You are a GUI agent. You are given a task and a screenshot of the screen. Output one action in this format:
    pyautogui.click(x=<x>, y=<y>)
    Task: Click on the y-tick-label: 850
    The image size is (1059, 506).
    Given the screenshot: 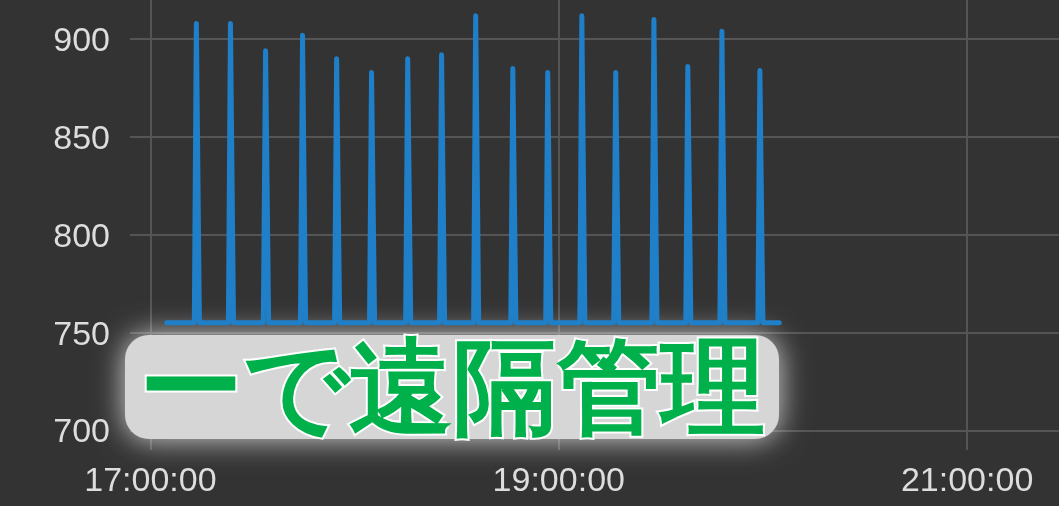 What is the action you would take?
    pyautogui.click(x=81, y=136)
    